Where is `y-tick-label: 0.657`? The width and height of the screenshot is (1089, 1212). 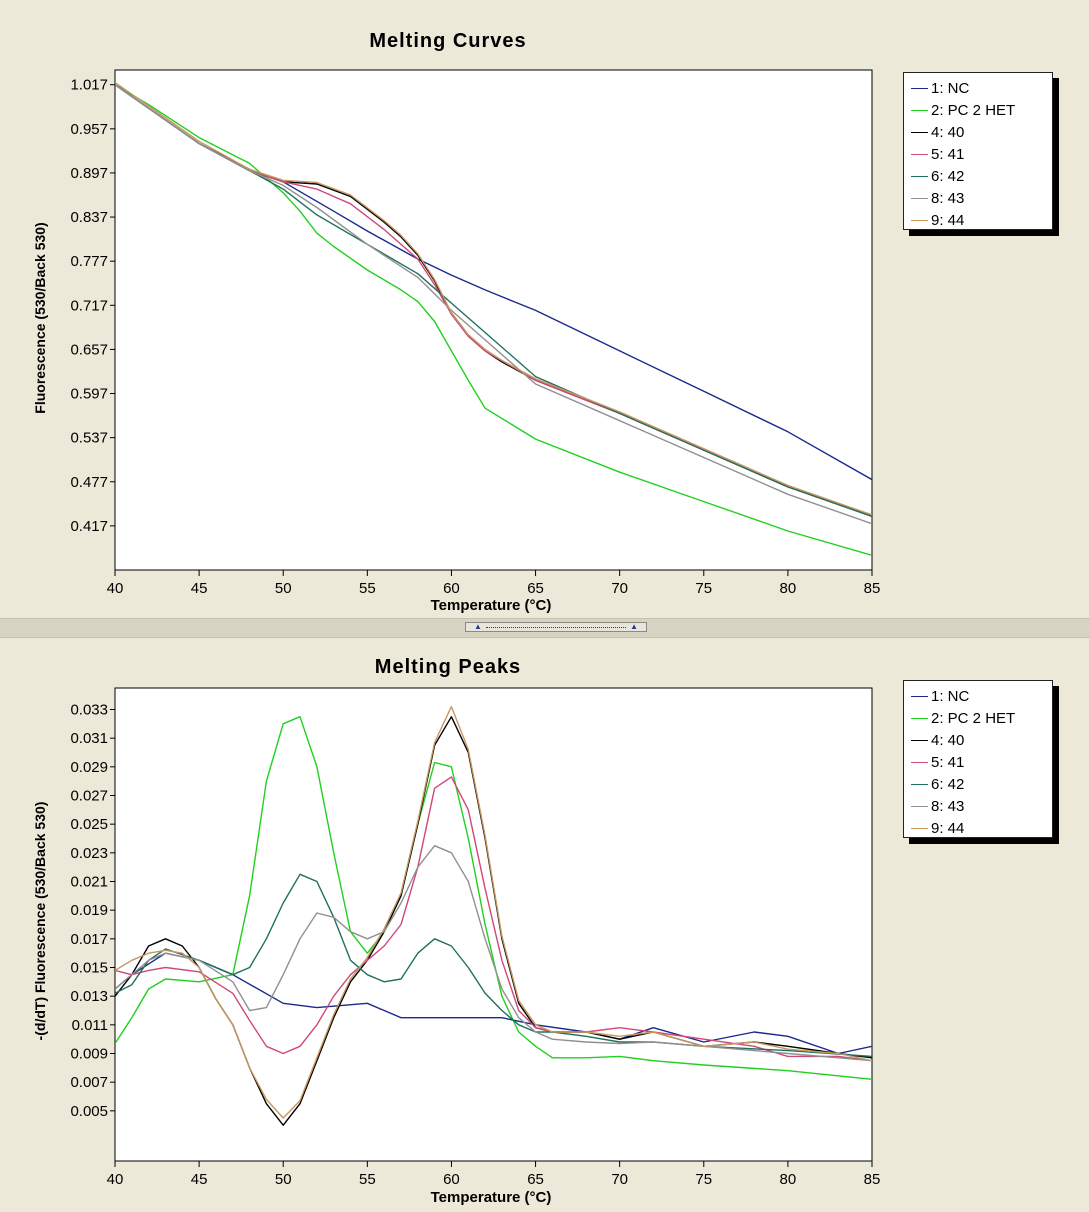
y-tick-label: 0.657 is located at coordinates (89, 349).